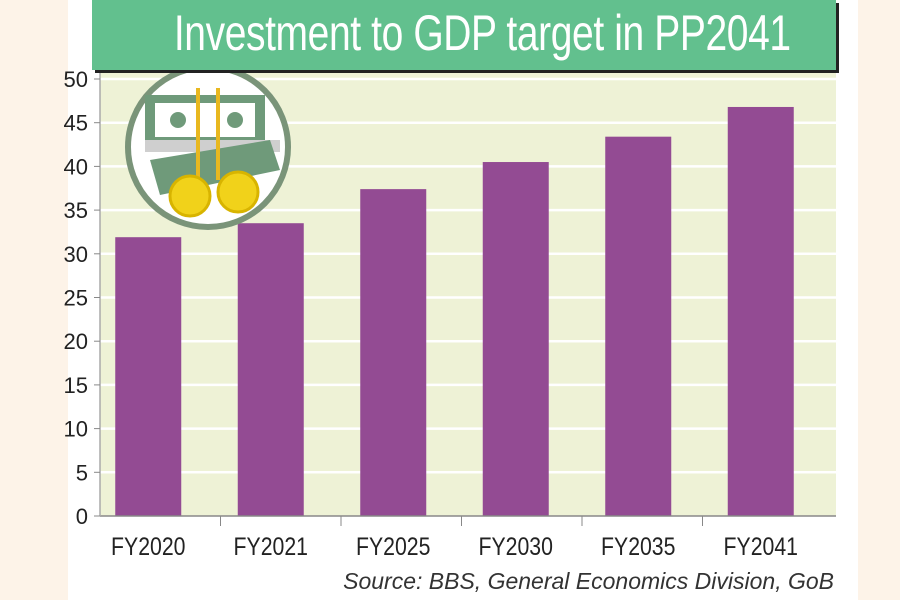  Describe the element at coordinates (482, 33) in the screenshot. I see `chart-title: Investment to GDP target in PP2041` at that location.